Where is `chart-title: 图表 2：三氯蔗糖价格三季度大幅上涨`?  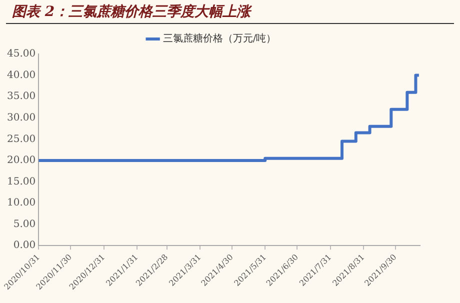
chart-title: 图表 2：三氯蔗糖价格三季度大幅上涨 is located at coordinates (230, 12).